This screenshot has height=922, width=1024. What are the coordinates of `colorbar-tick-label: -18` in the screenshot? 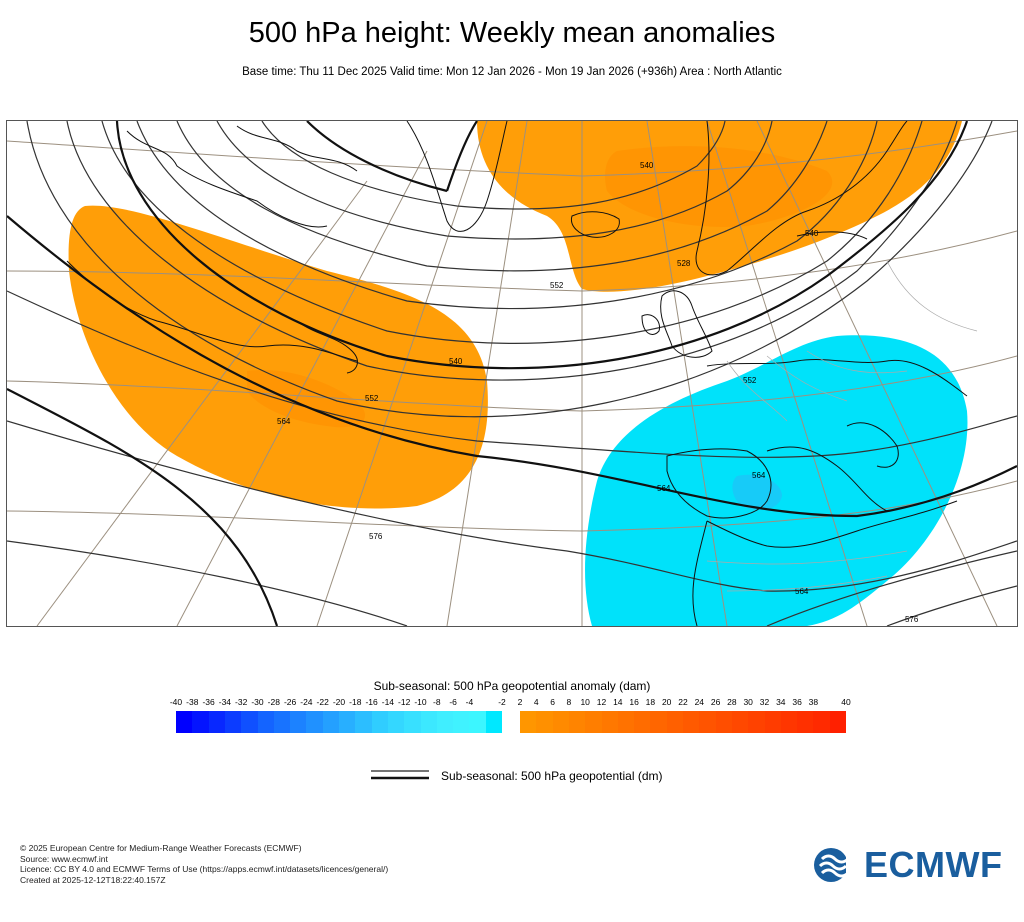 It's located at (355, 702).